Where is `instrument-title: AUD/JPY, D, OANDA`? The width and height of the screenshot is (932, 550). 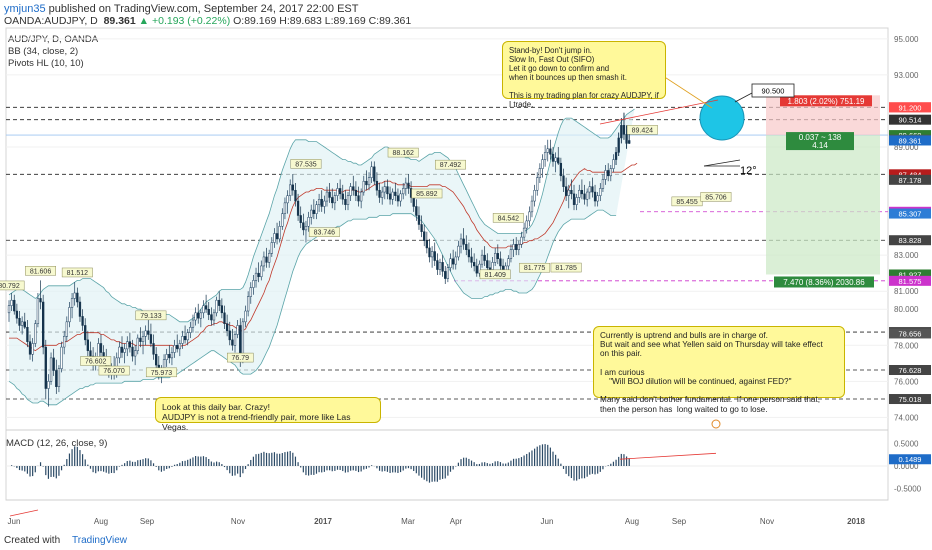 instrument-title: AUD/JPY, D, OANDA is located at coordinates (53, 39).